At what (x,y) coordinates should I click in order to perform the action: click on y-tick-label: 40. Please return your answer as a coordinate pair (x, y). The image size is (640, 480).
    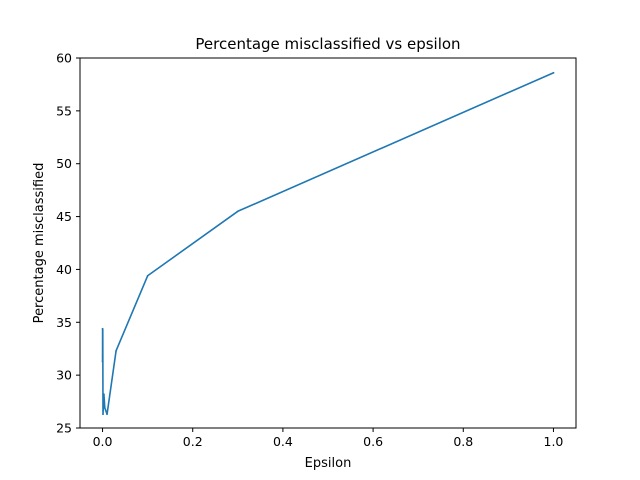
    Looking at the image, I should click on (64, 269).